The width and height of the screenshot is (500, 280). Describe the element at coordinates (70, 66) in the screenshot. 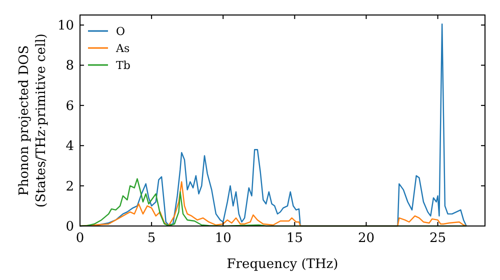

I see `y-tick-label: 8` at that location.